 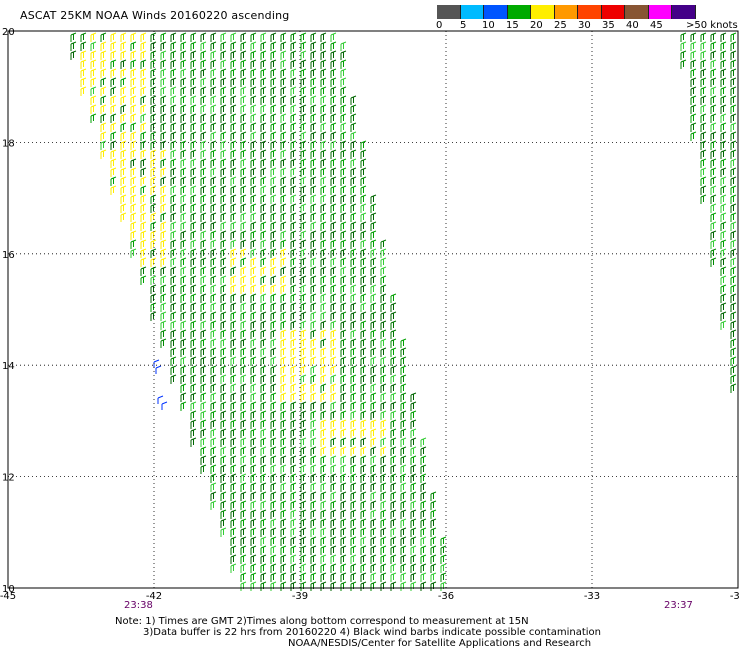 I want to click on colorbar-tick: 40, so click(x=632, y=25).